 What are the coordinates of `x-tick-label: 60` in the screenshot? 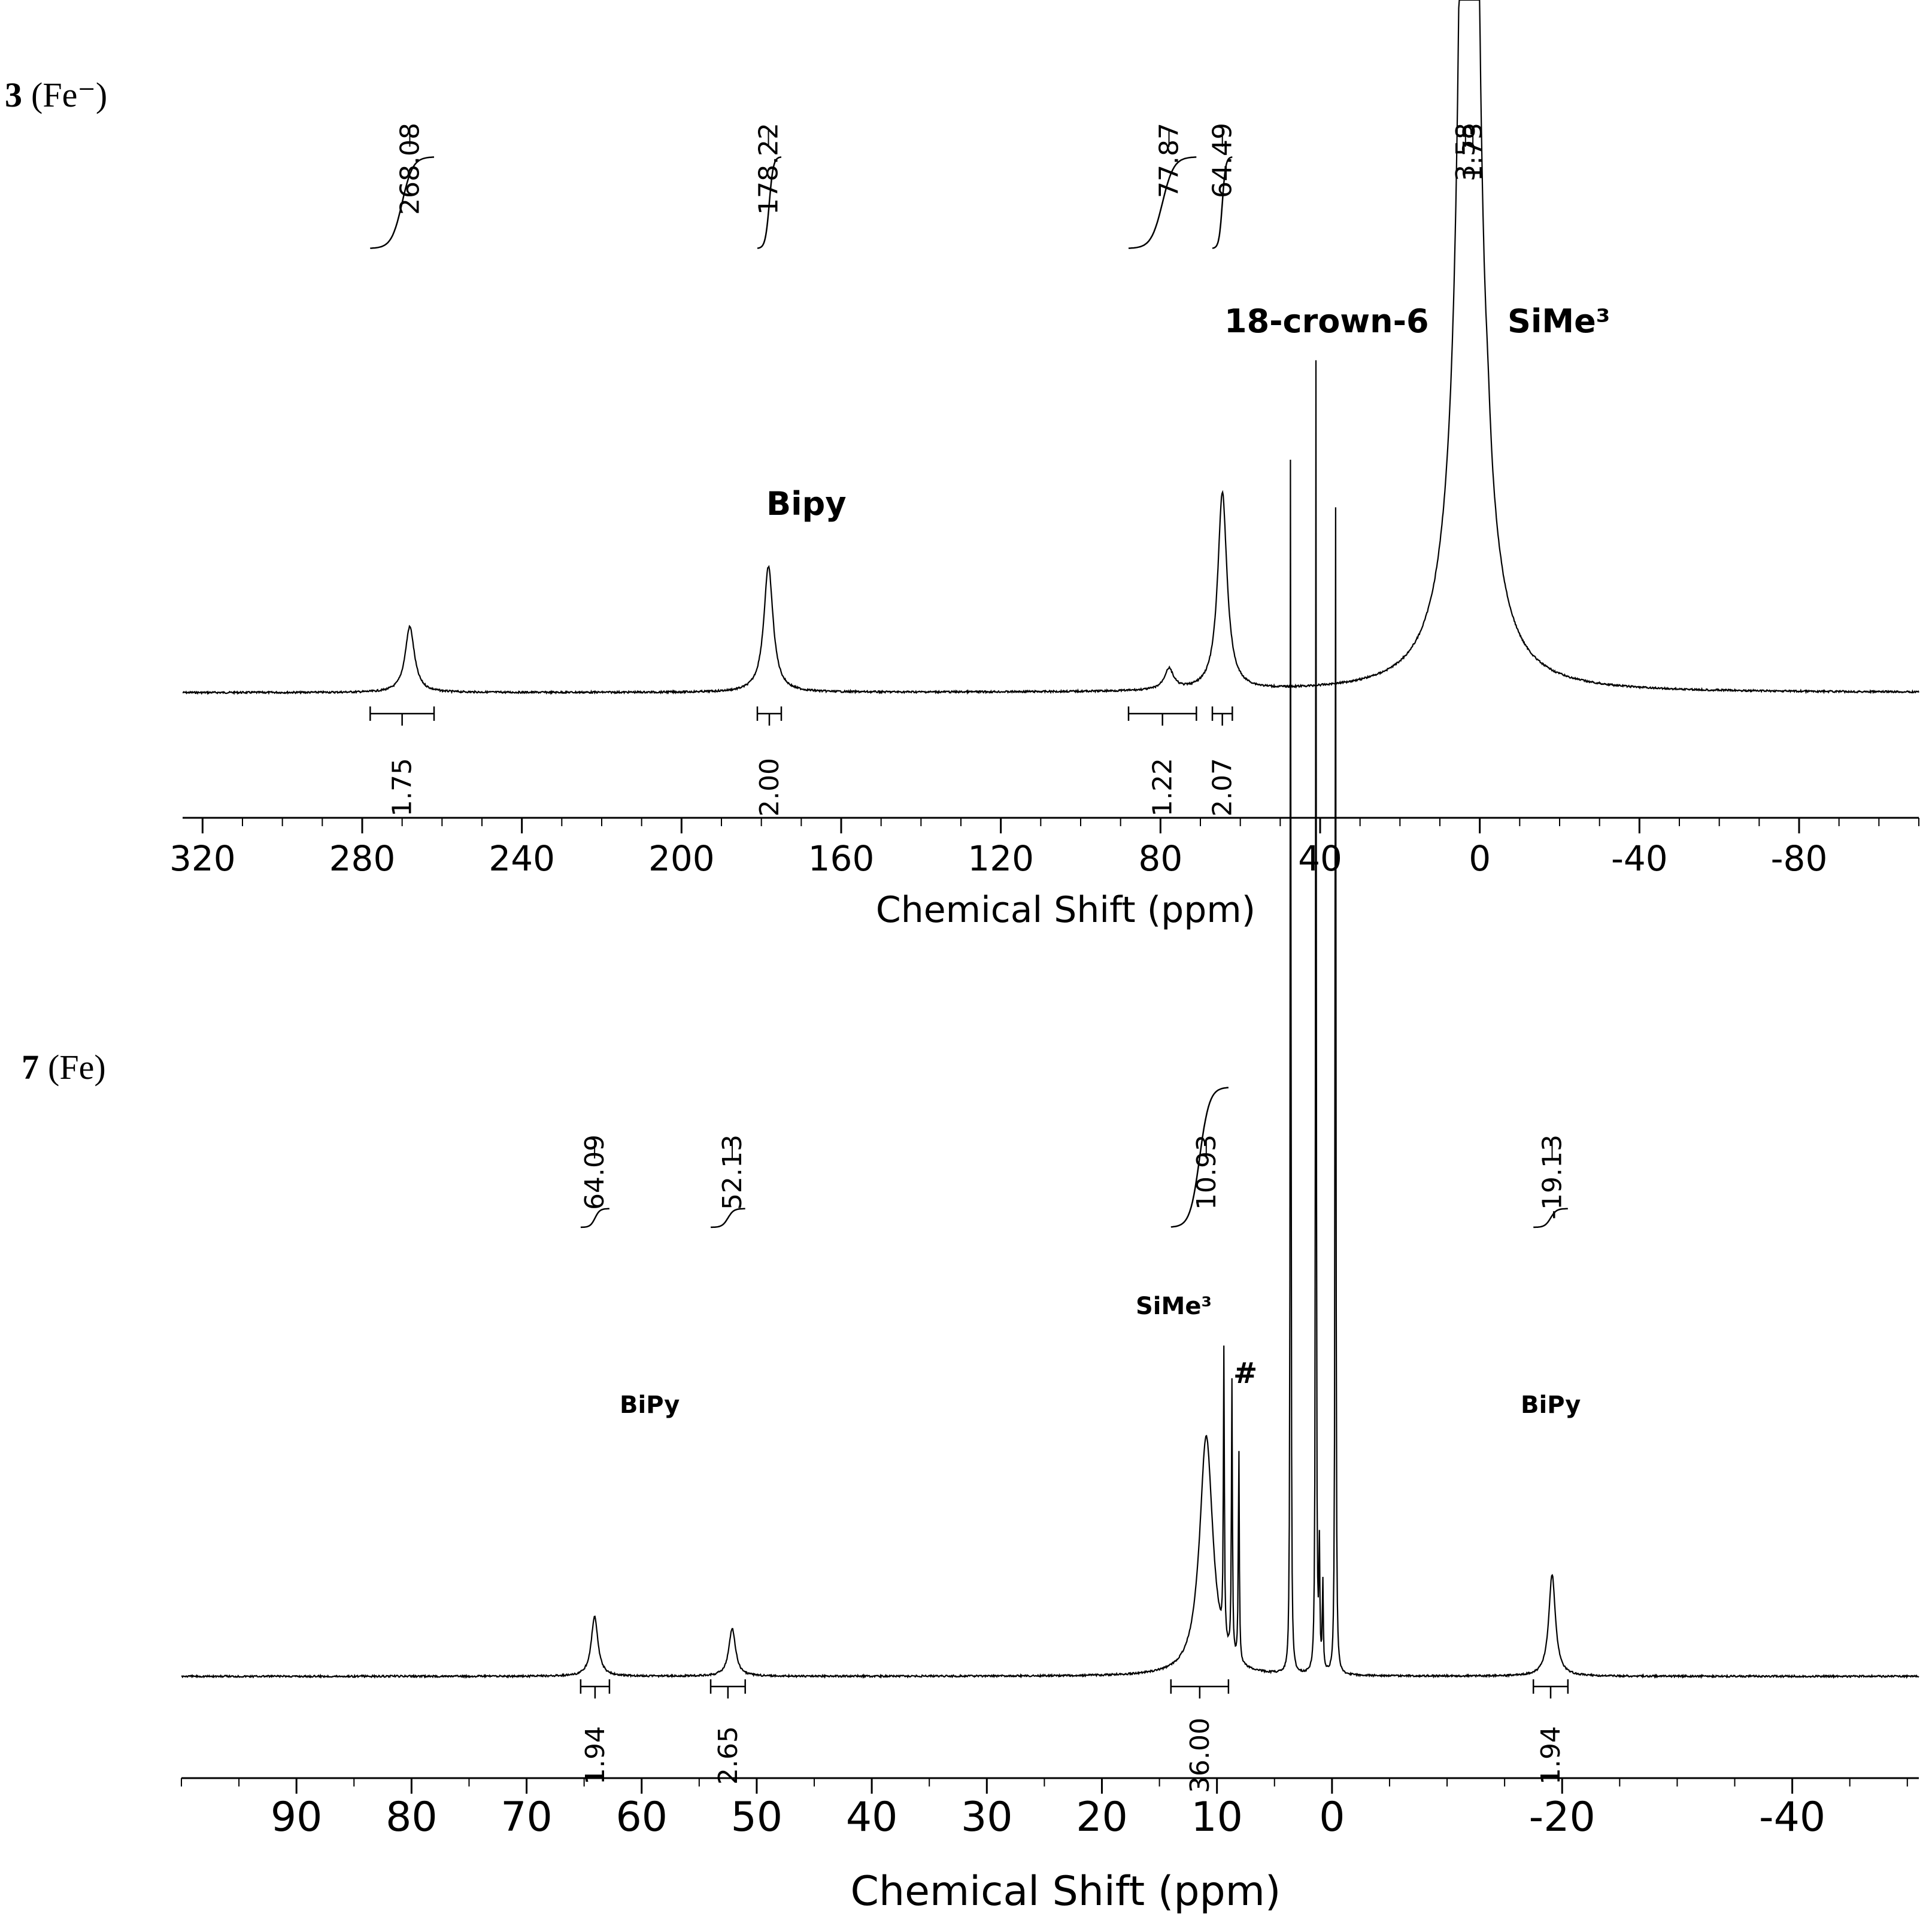 It's located at (641, 1817).